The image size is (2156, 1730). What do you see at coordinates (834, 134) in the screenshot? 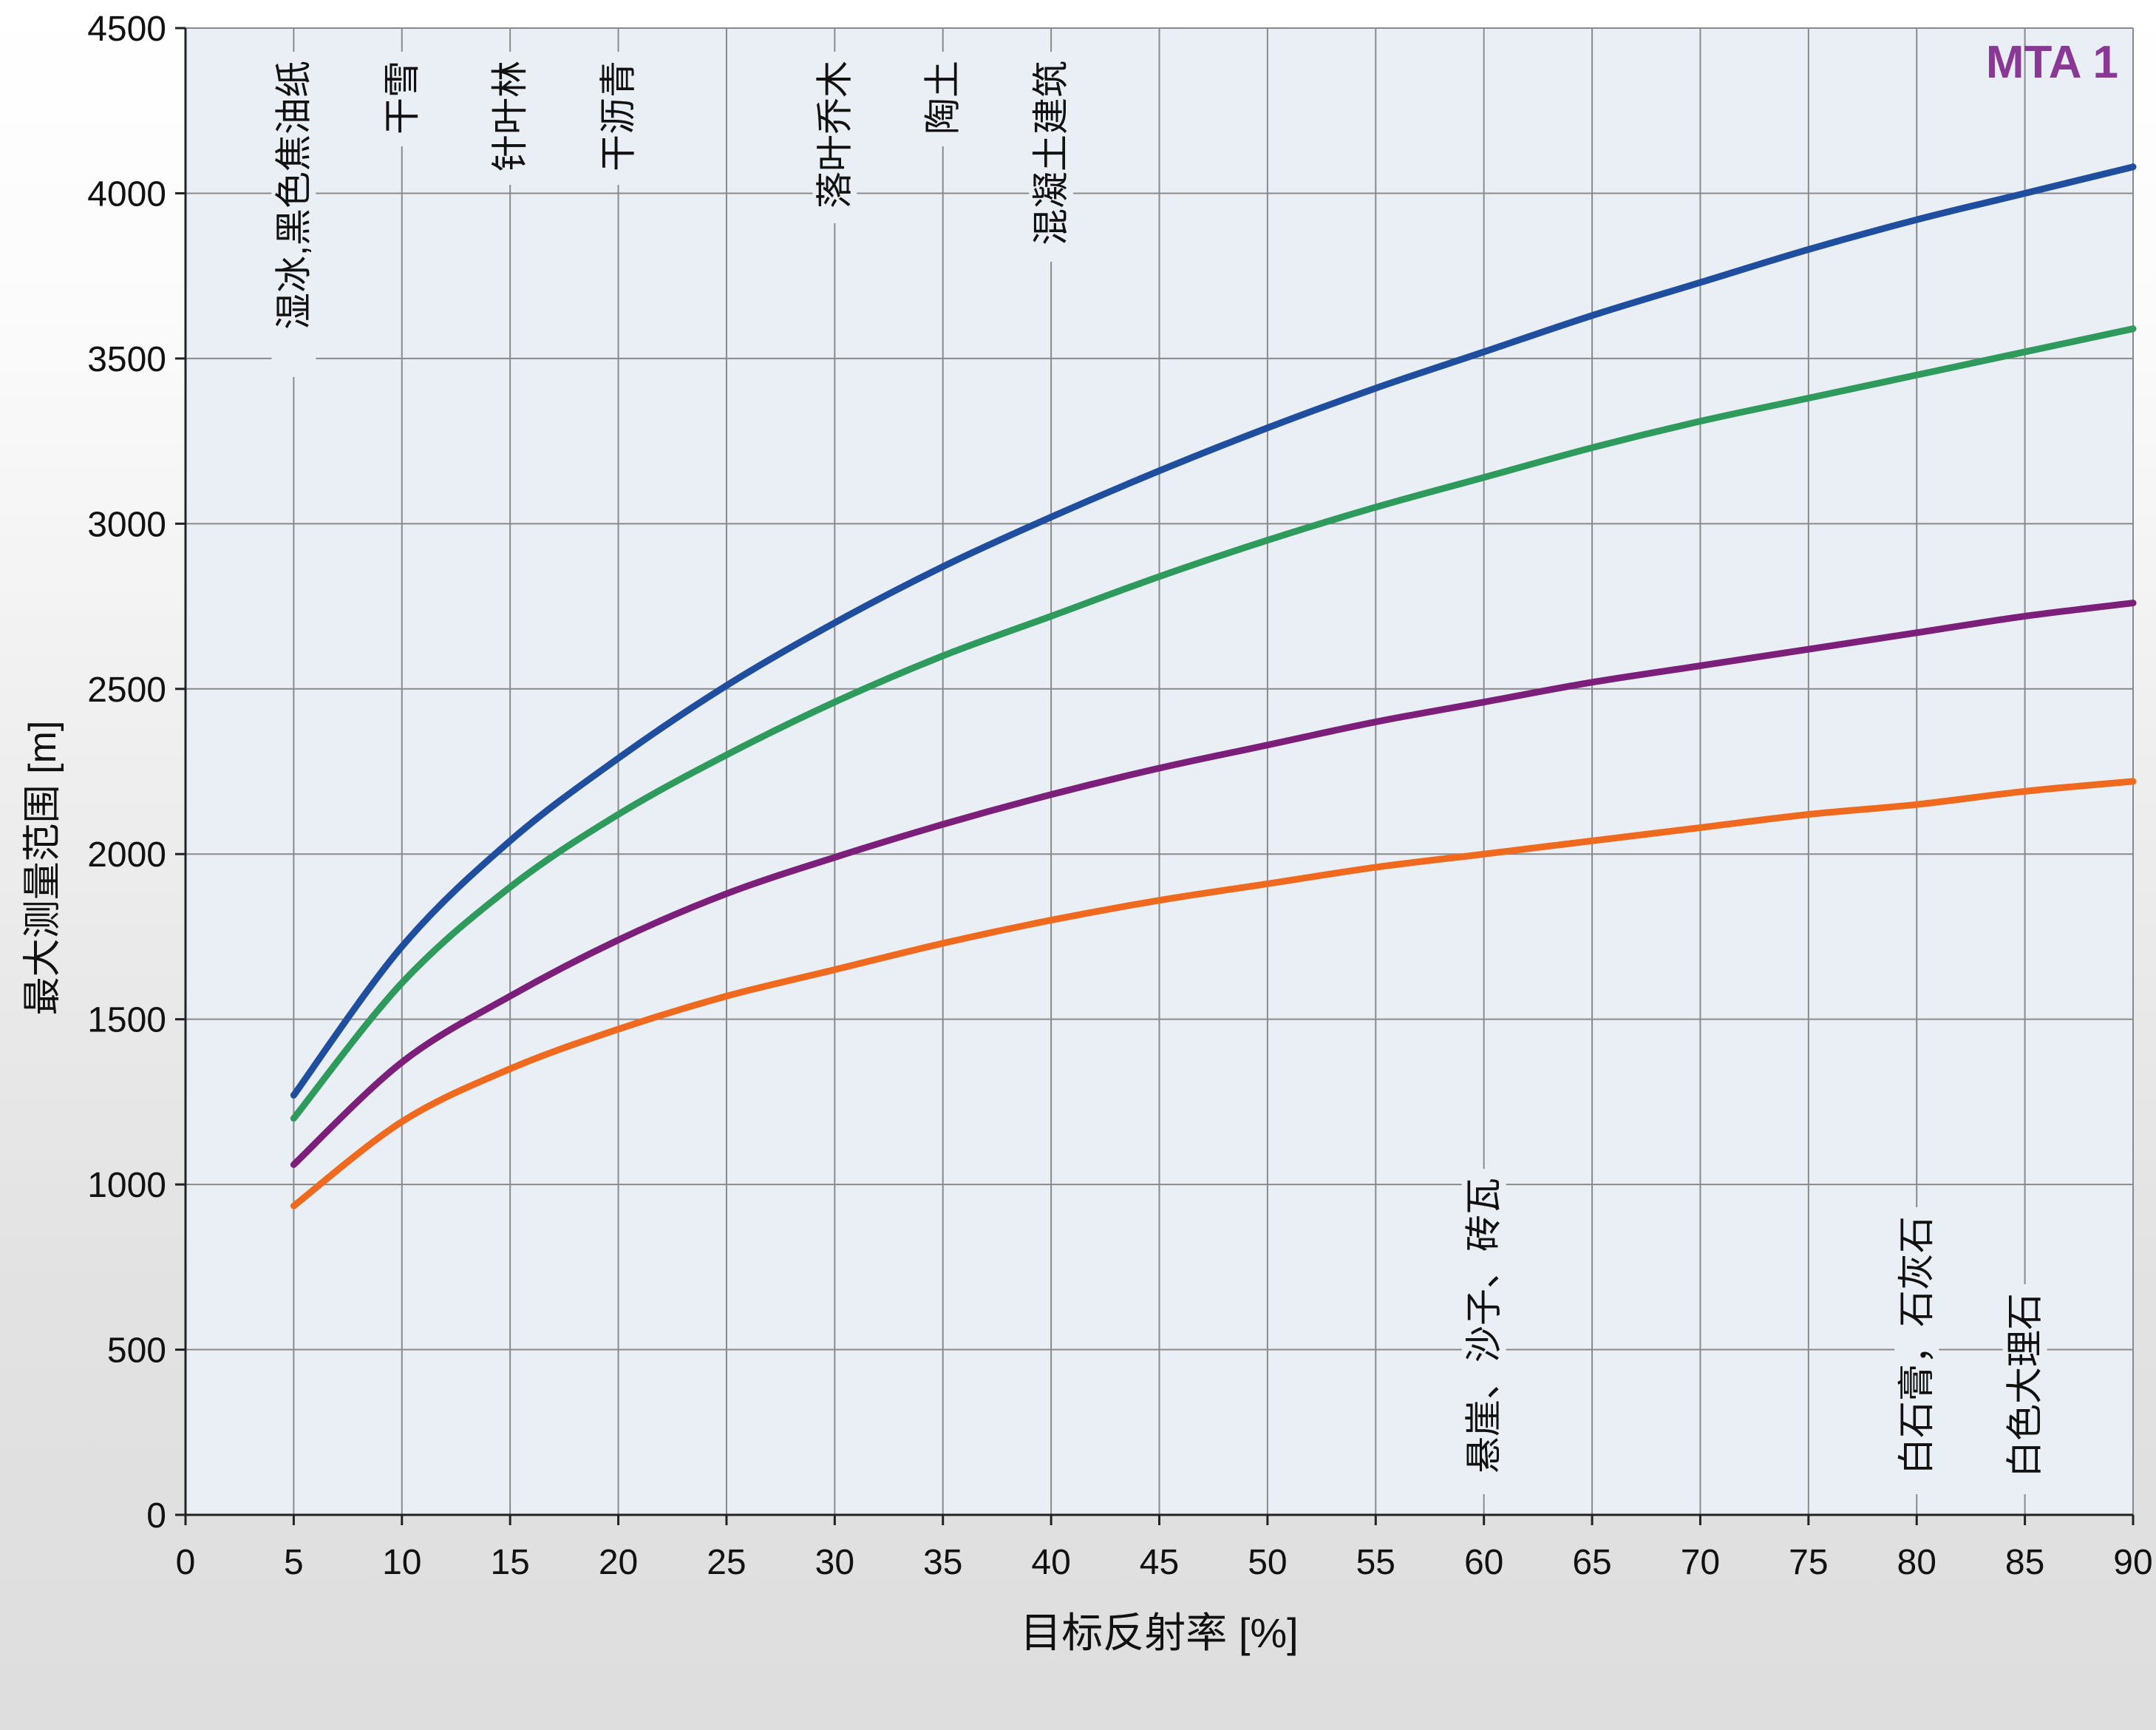
I see `annotation-text: 落叶乔木` at bounding box center [834, 134].